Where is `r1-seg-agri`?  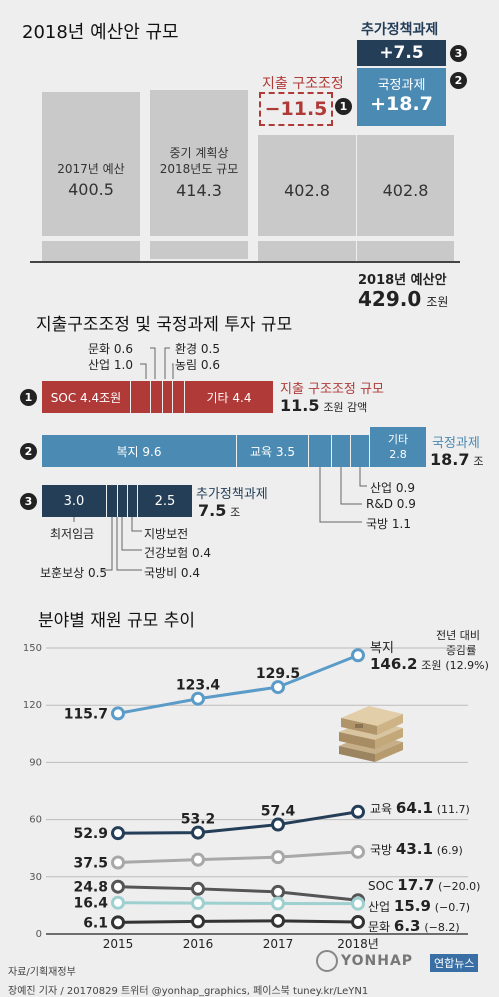
r1-seg-agri is located at coordinates (178, 397).